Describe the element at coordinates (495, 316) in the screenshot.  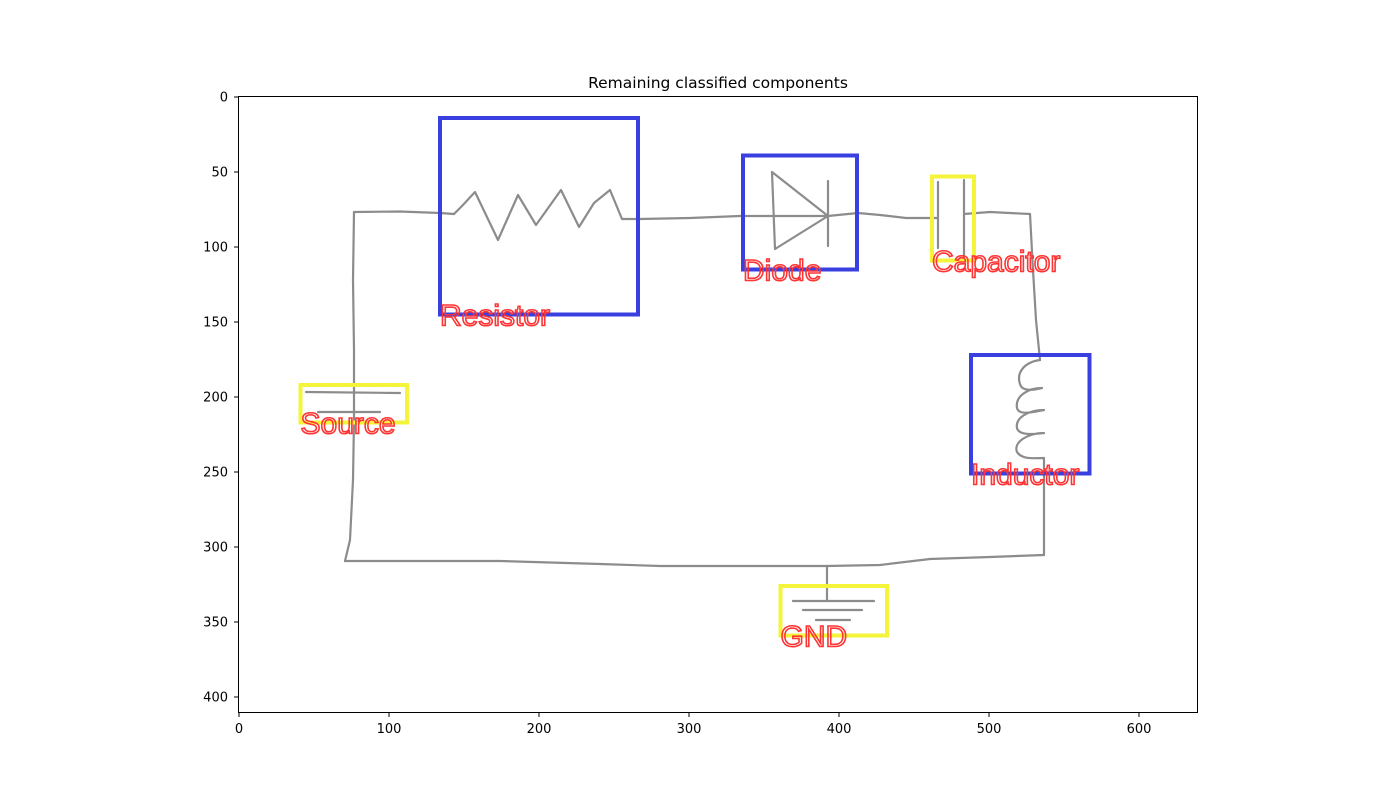
I see `component-label: Resistor` at that location.